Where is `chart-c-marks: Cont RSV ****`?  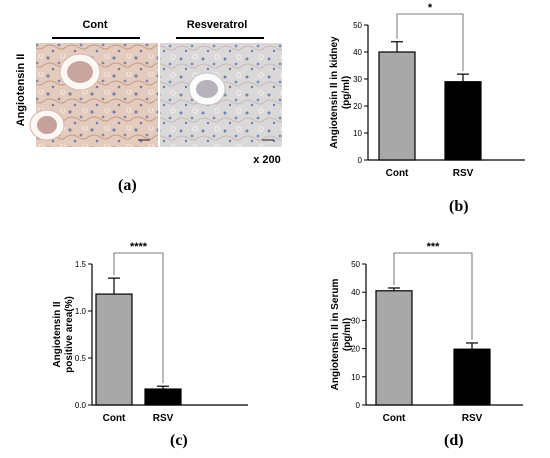 chart-c-marks: Cont RSV **** is located at coordinates (138, 332).